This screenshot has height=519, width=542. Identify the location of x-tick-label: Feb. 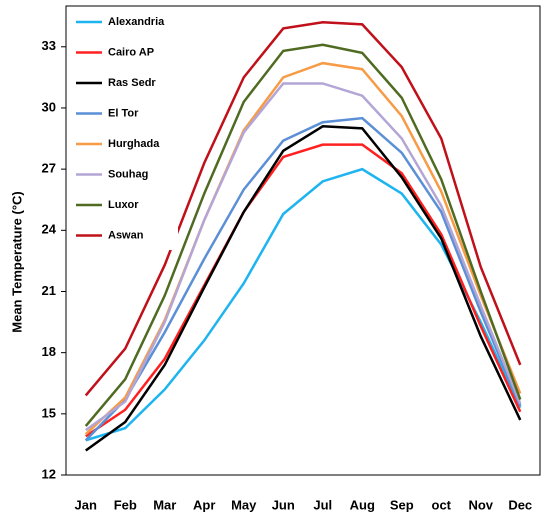
(125, 504).